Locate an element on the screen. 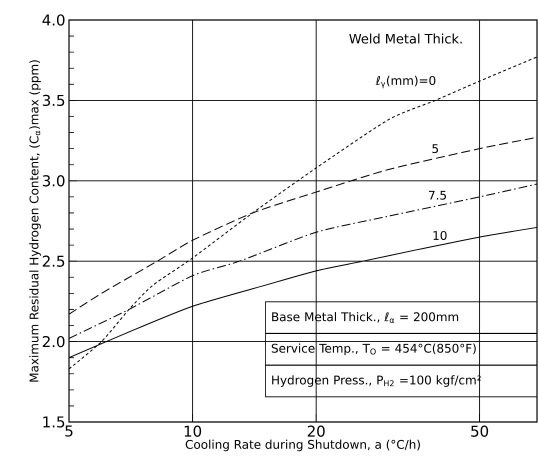 The width and height of the screenshot is (539, 465). x-axis-title: Cooling Rate during Shutdown, a (°C/h) is located at coordinates (303, 446).